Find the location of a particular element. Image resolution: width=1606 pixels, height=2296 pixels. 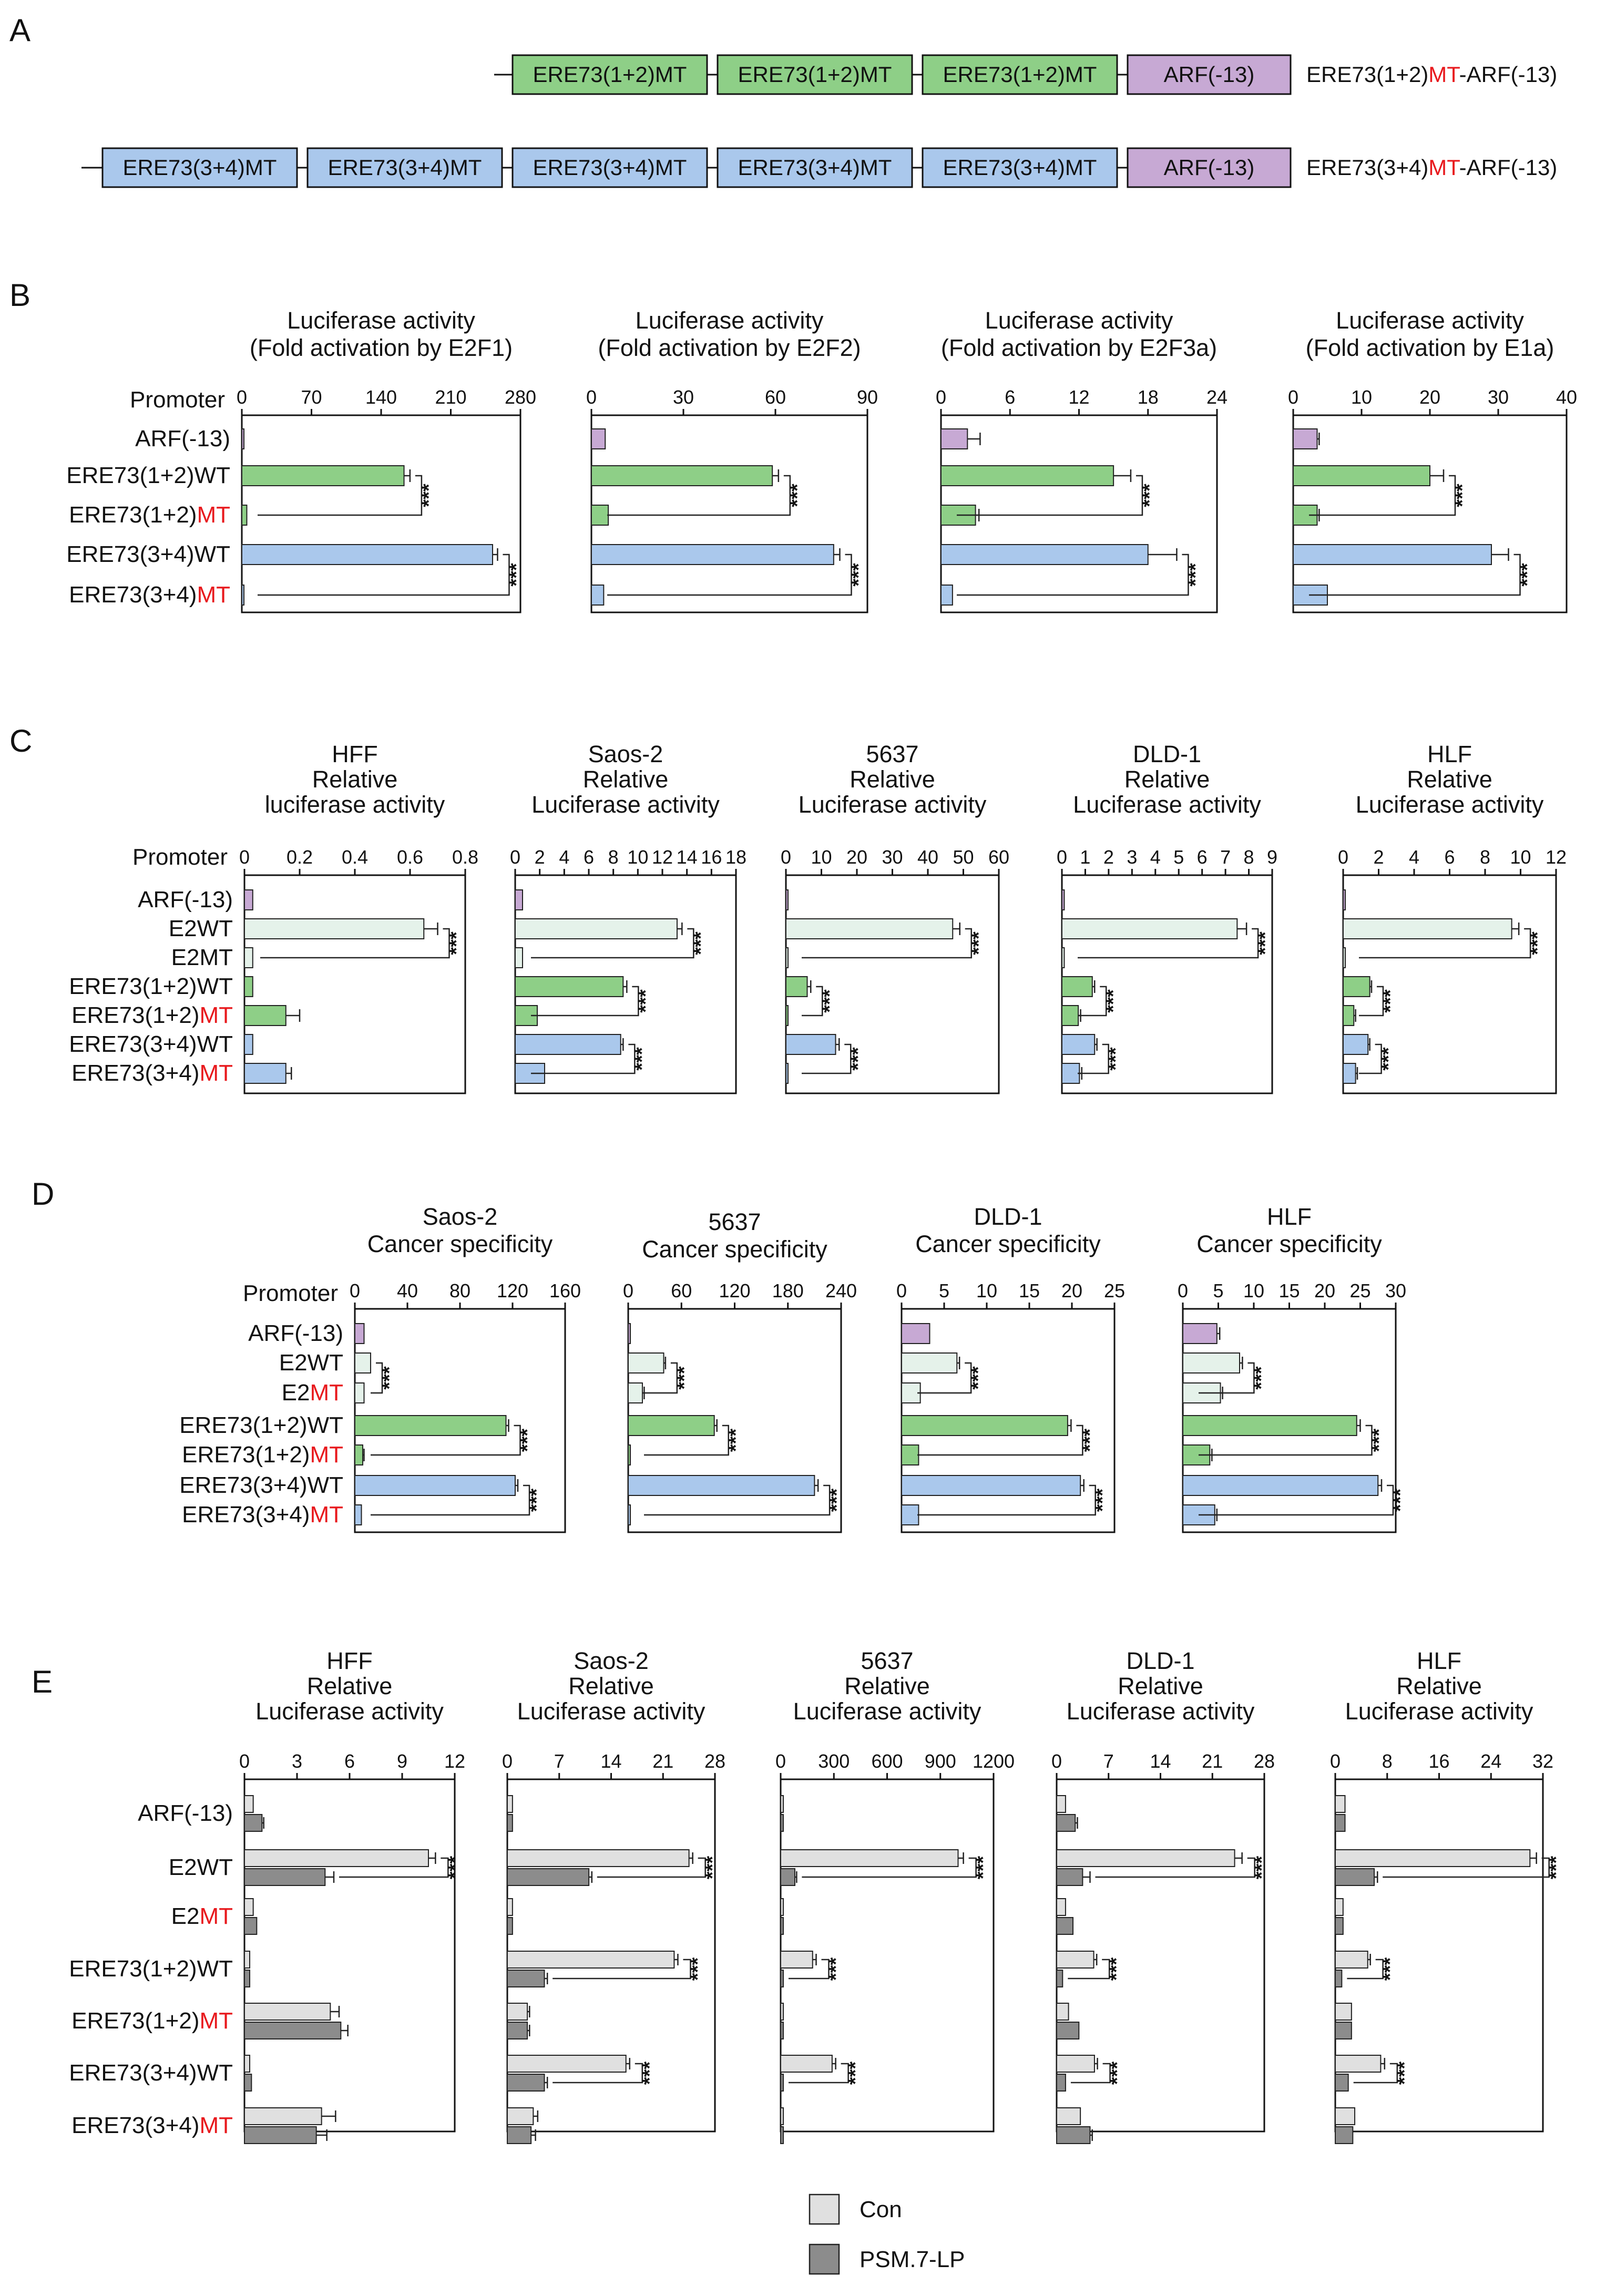

panel-label-c: C is located at coordinates (20, 740).